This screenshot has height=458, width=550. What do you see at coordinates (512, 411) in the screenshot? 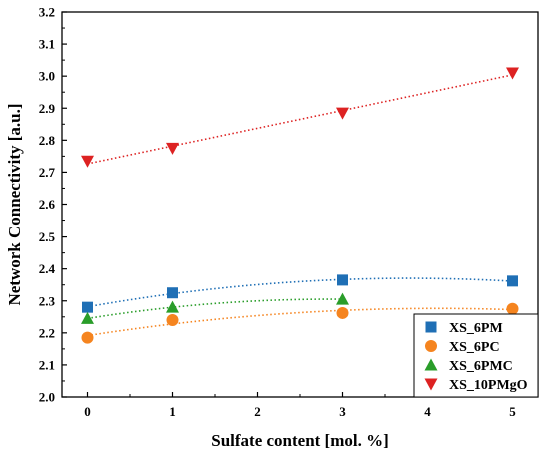
I see `x-tick-label: 5` at bounding box center [512, 411].